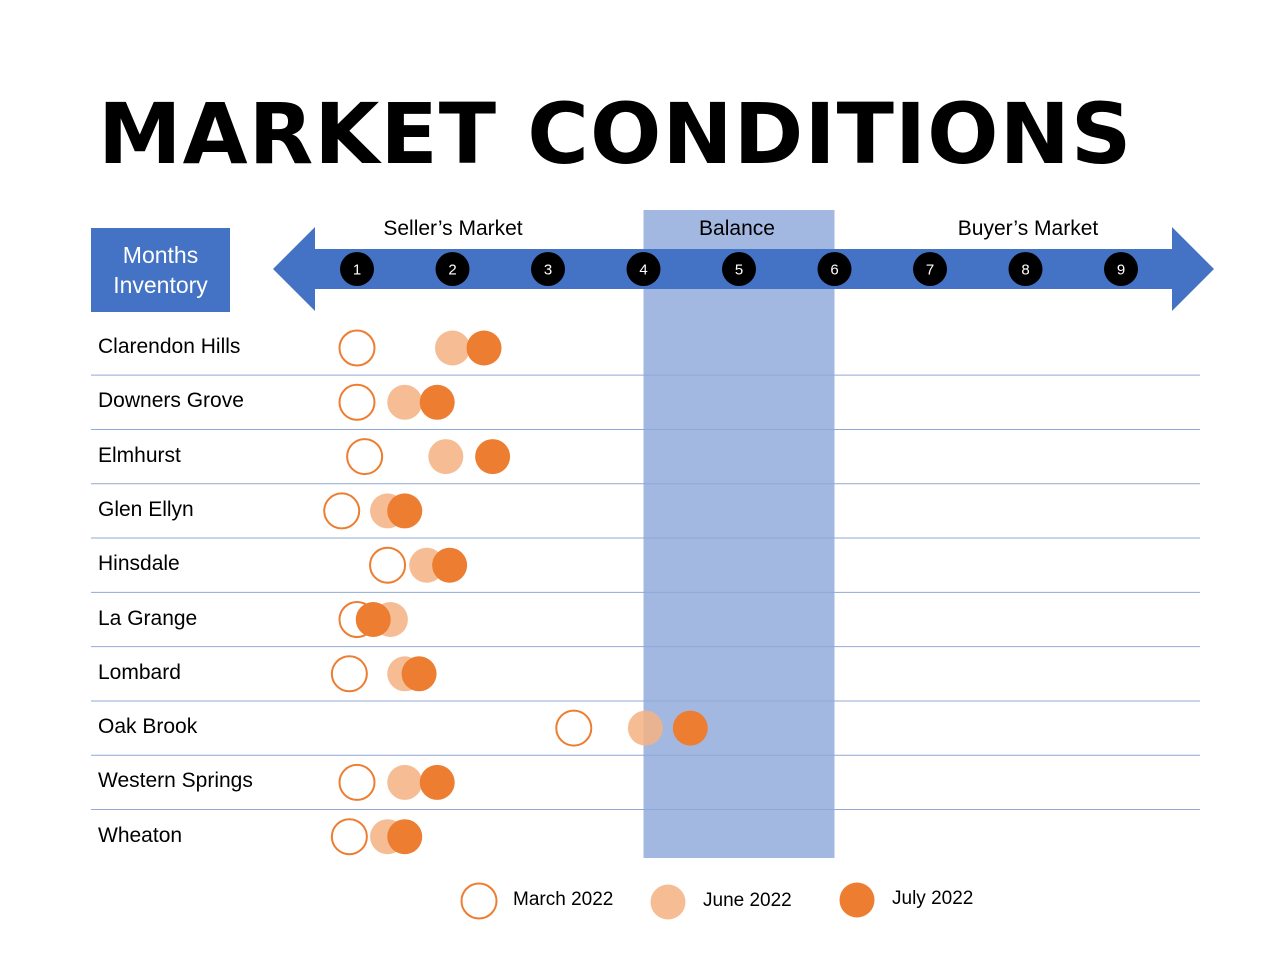  I want to click on row-label: Clarendon Hills, so click(169, 346).